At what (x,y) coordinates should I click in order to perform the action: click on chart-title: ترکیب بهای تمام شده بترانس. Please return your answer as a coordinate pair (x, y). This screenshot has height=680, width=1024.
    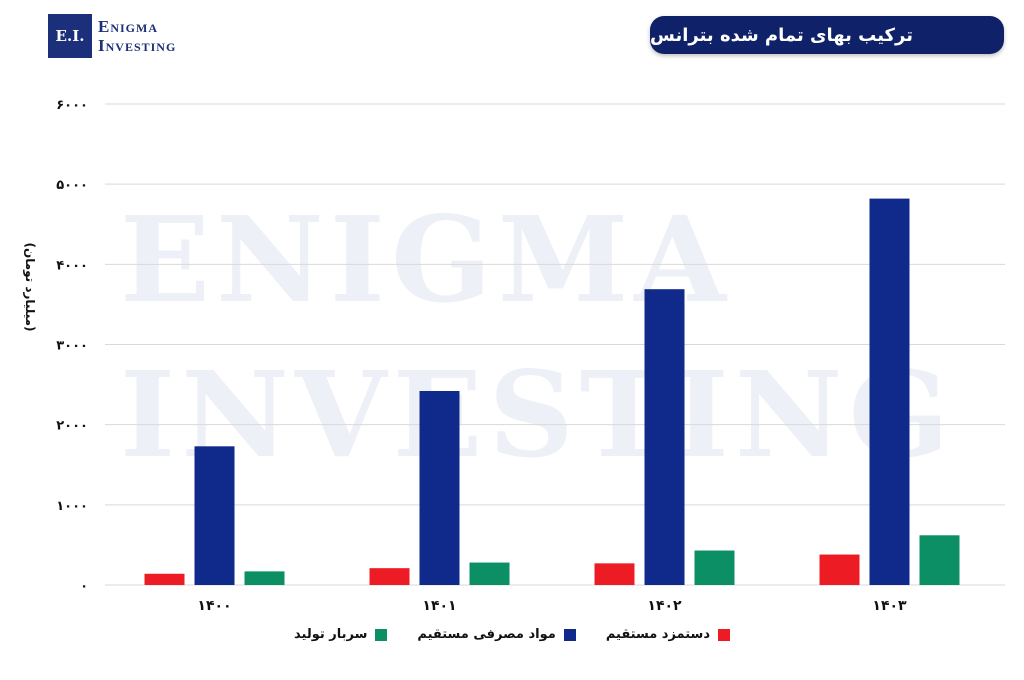
    Looking at the image, I should click on (827, 35).